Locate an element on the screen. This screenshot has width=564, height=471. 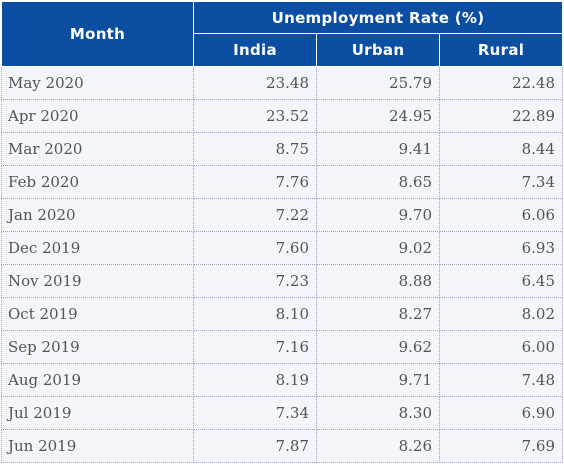
month-cell: Aug 2019 is located at coordinates (97, 380).